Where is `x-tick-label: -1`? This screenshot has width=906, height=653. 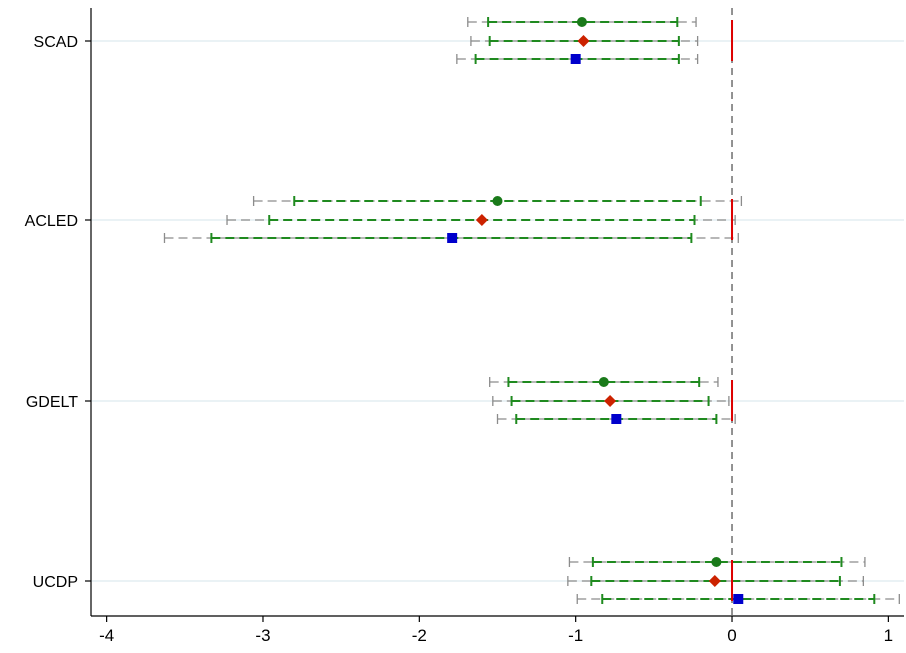
x-tick-label: -1 is located at coordinates (575, 635).